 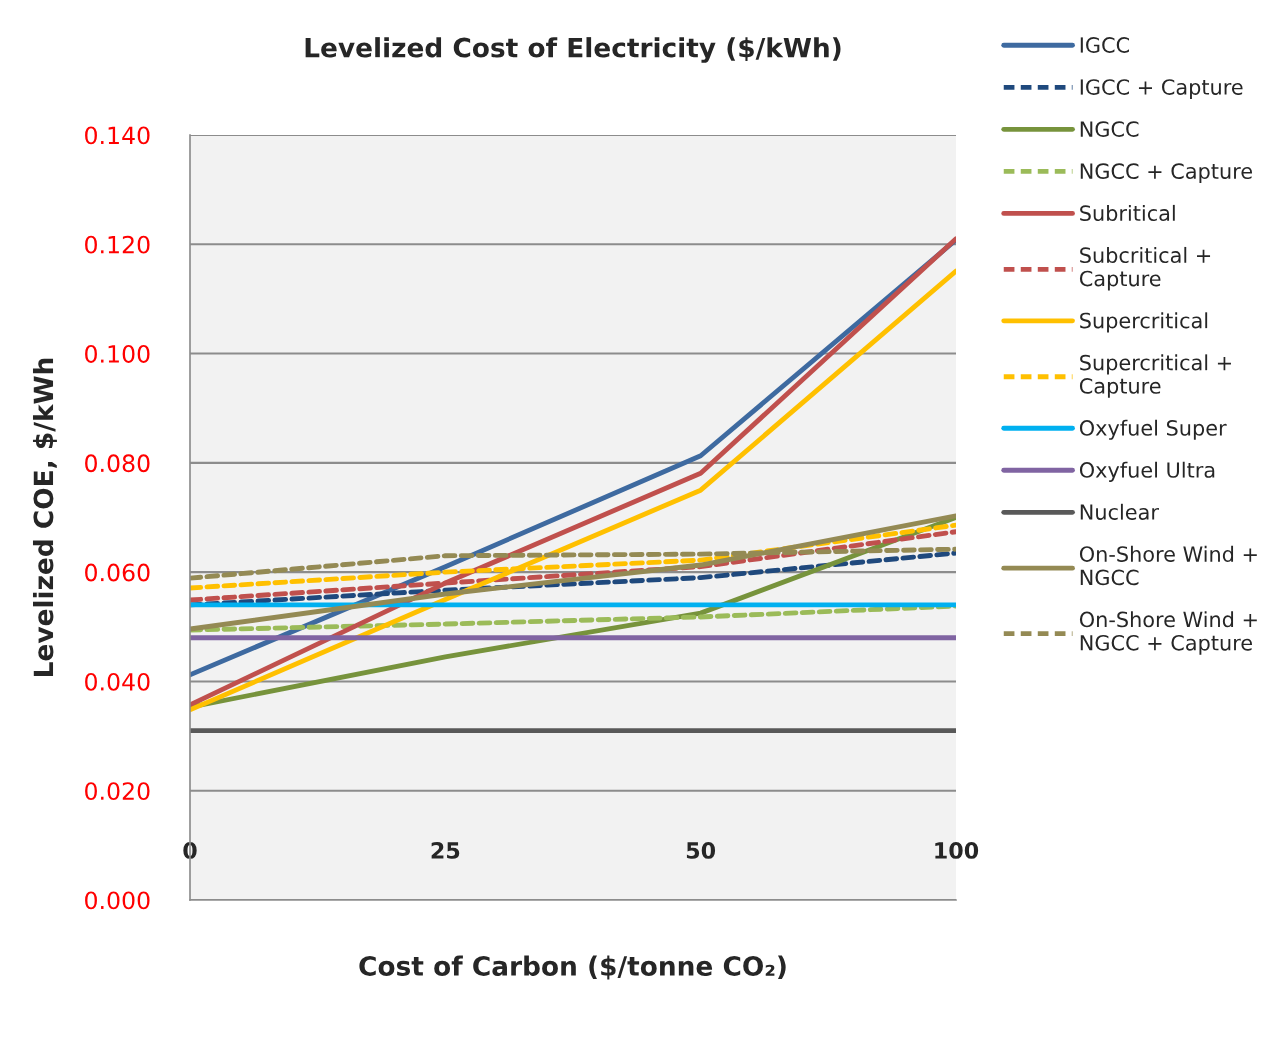 What do you see at coordinates (573, 50) in the screenshot?
I see `chart-title: Levelized Cost of Electricity ($/kWh)` at bounding box center [573, 50].